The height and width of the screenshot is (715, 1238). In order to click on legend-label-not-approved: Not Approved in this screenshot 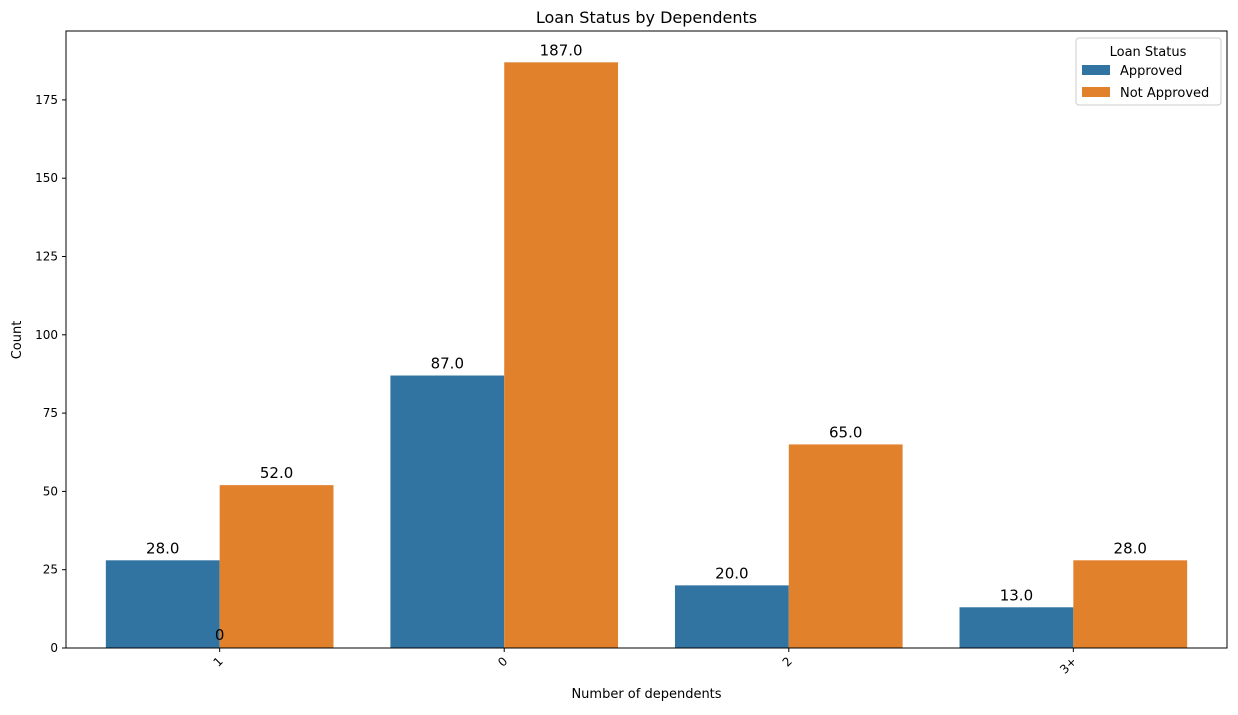, I will do `click(1164, 93)`.